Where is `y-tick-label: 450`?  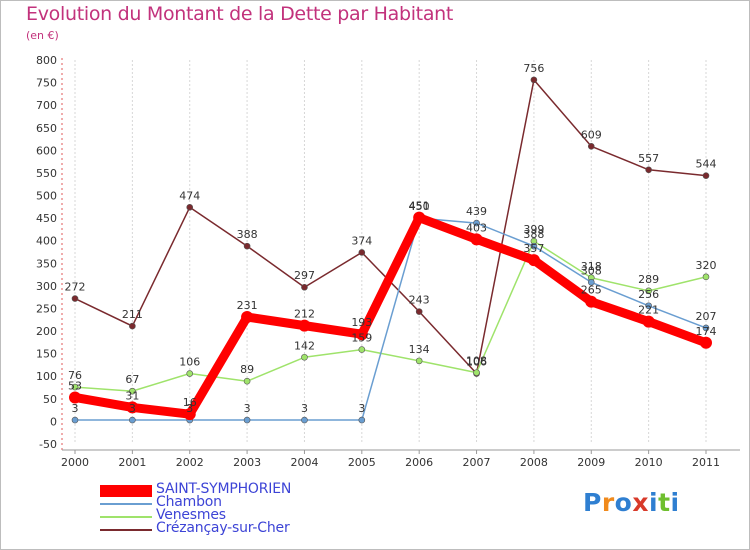
y-tick-label: 450 is located at coordinates (46, 218).